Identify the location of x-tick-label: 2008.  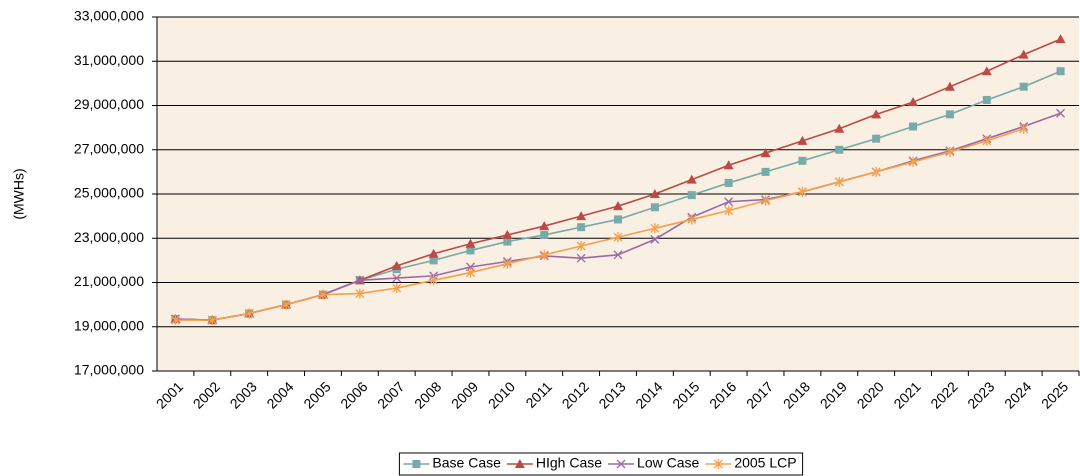
(427, 394).